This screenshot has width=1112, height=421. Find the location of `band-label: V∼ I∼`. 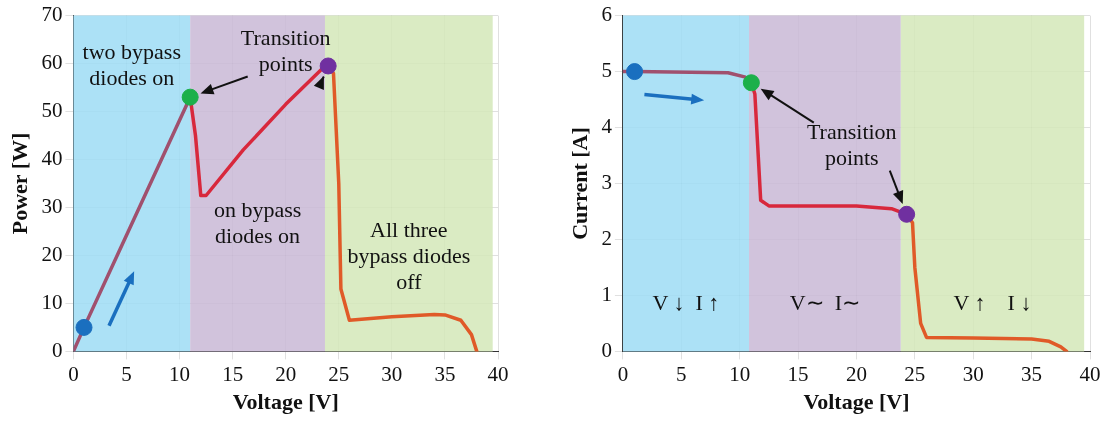

band-label: V∼ I∼ is located at coordinates (825, 303).